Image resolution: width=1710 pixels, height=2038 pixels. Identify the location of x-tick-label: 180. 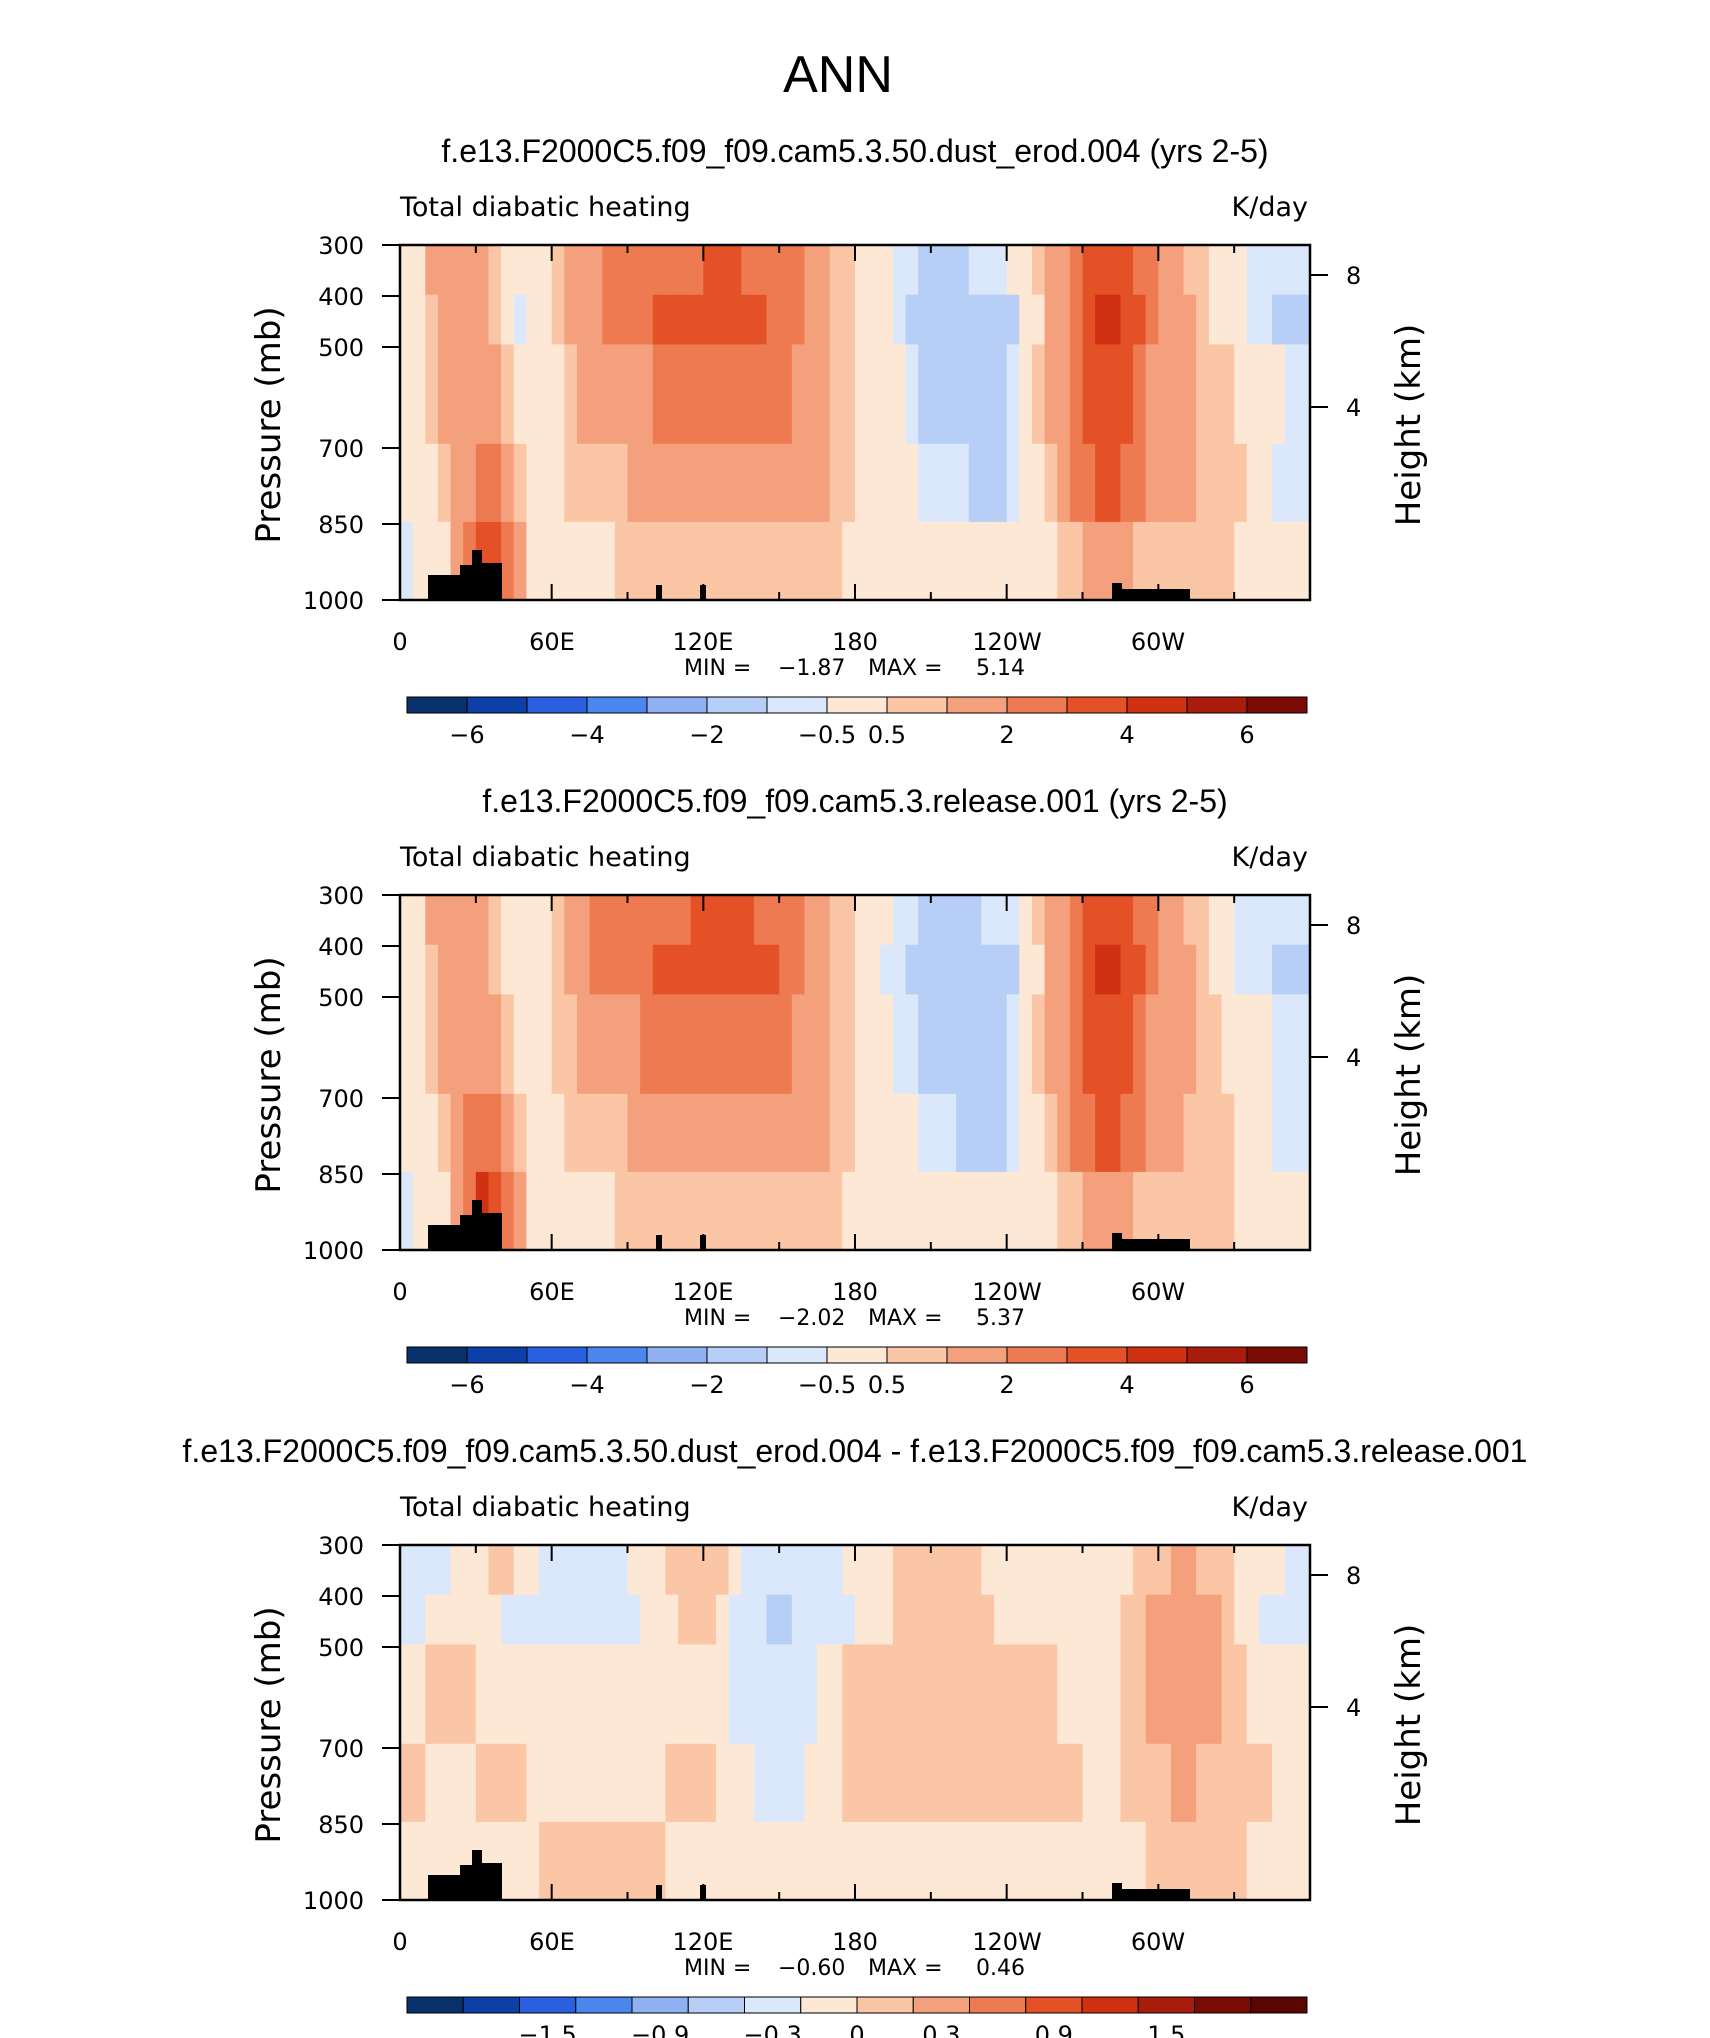
(855, 1292).